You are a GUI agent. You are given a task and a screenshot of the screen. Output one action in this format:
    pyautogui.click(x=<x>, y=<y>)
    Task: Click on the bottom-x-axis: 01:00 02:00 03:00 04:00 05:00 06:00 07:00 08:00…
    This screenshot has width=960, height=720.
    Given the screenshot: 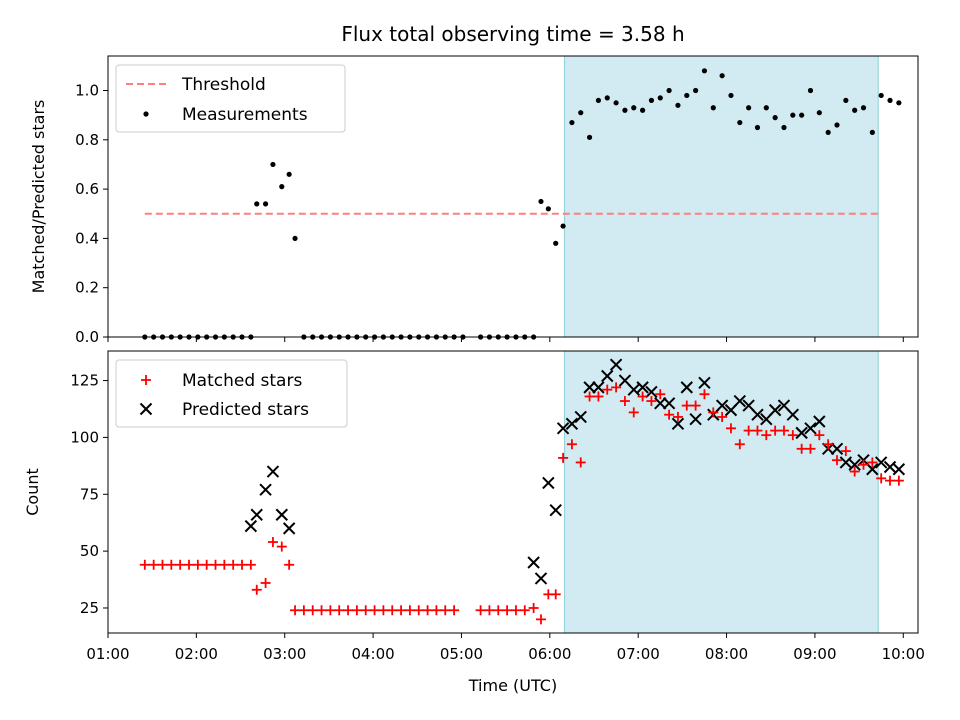 What is the action you would take?
    pyautogui.click(x=505, y=648)
    